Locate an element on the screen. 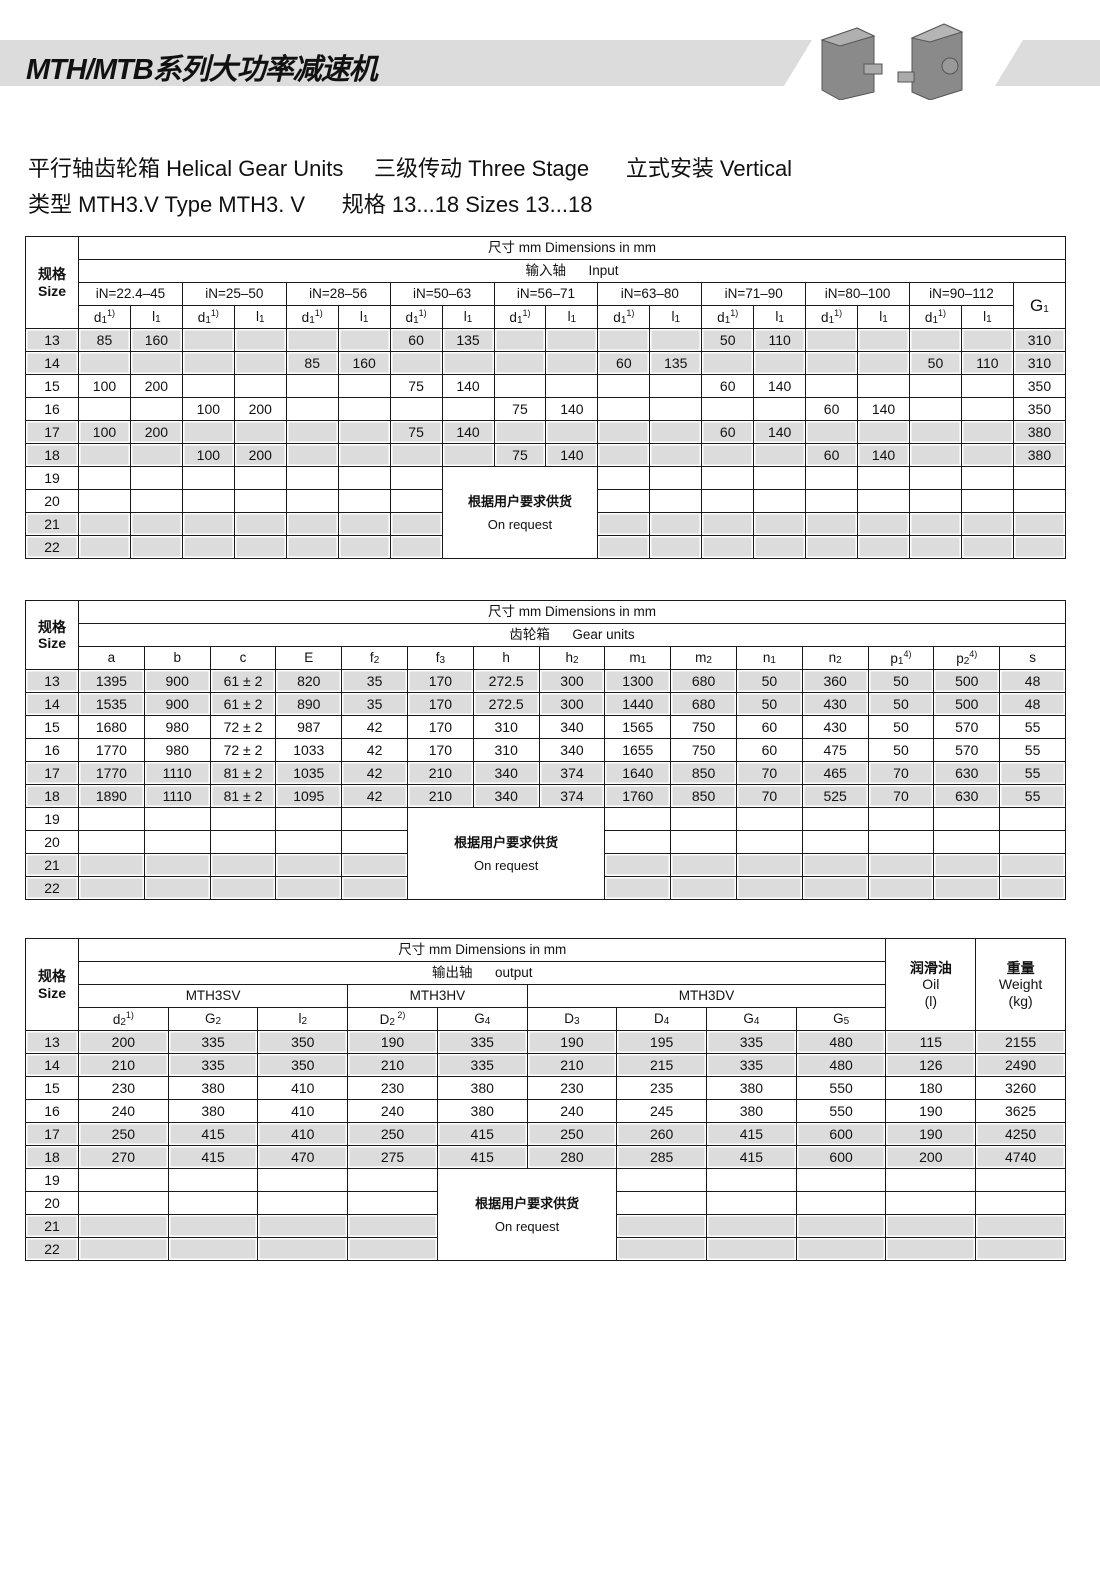  section-header: 输出轴 output is located at coordinates (482, 973).